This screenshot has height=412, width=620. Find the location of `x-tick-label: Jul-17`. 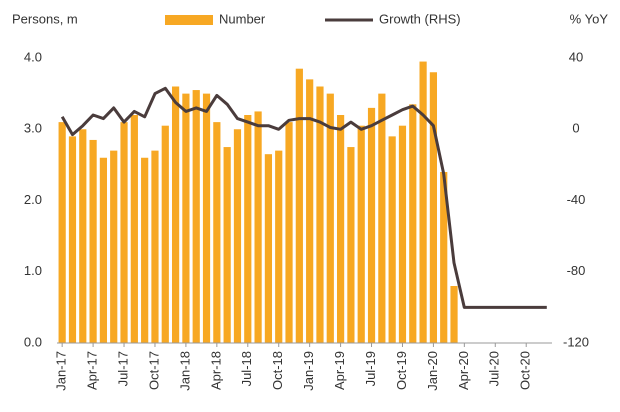

x-tick-label: Jul-17 is located at coordinates (122, 368).